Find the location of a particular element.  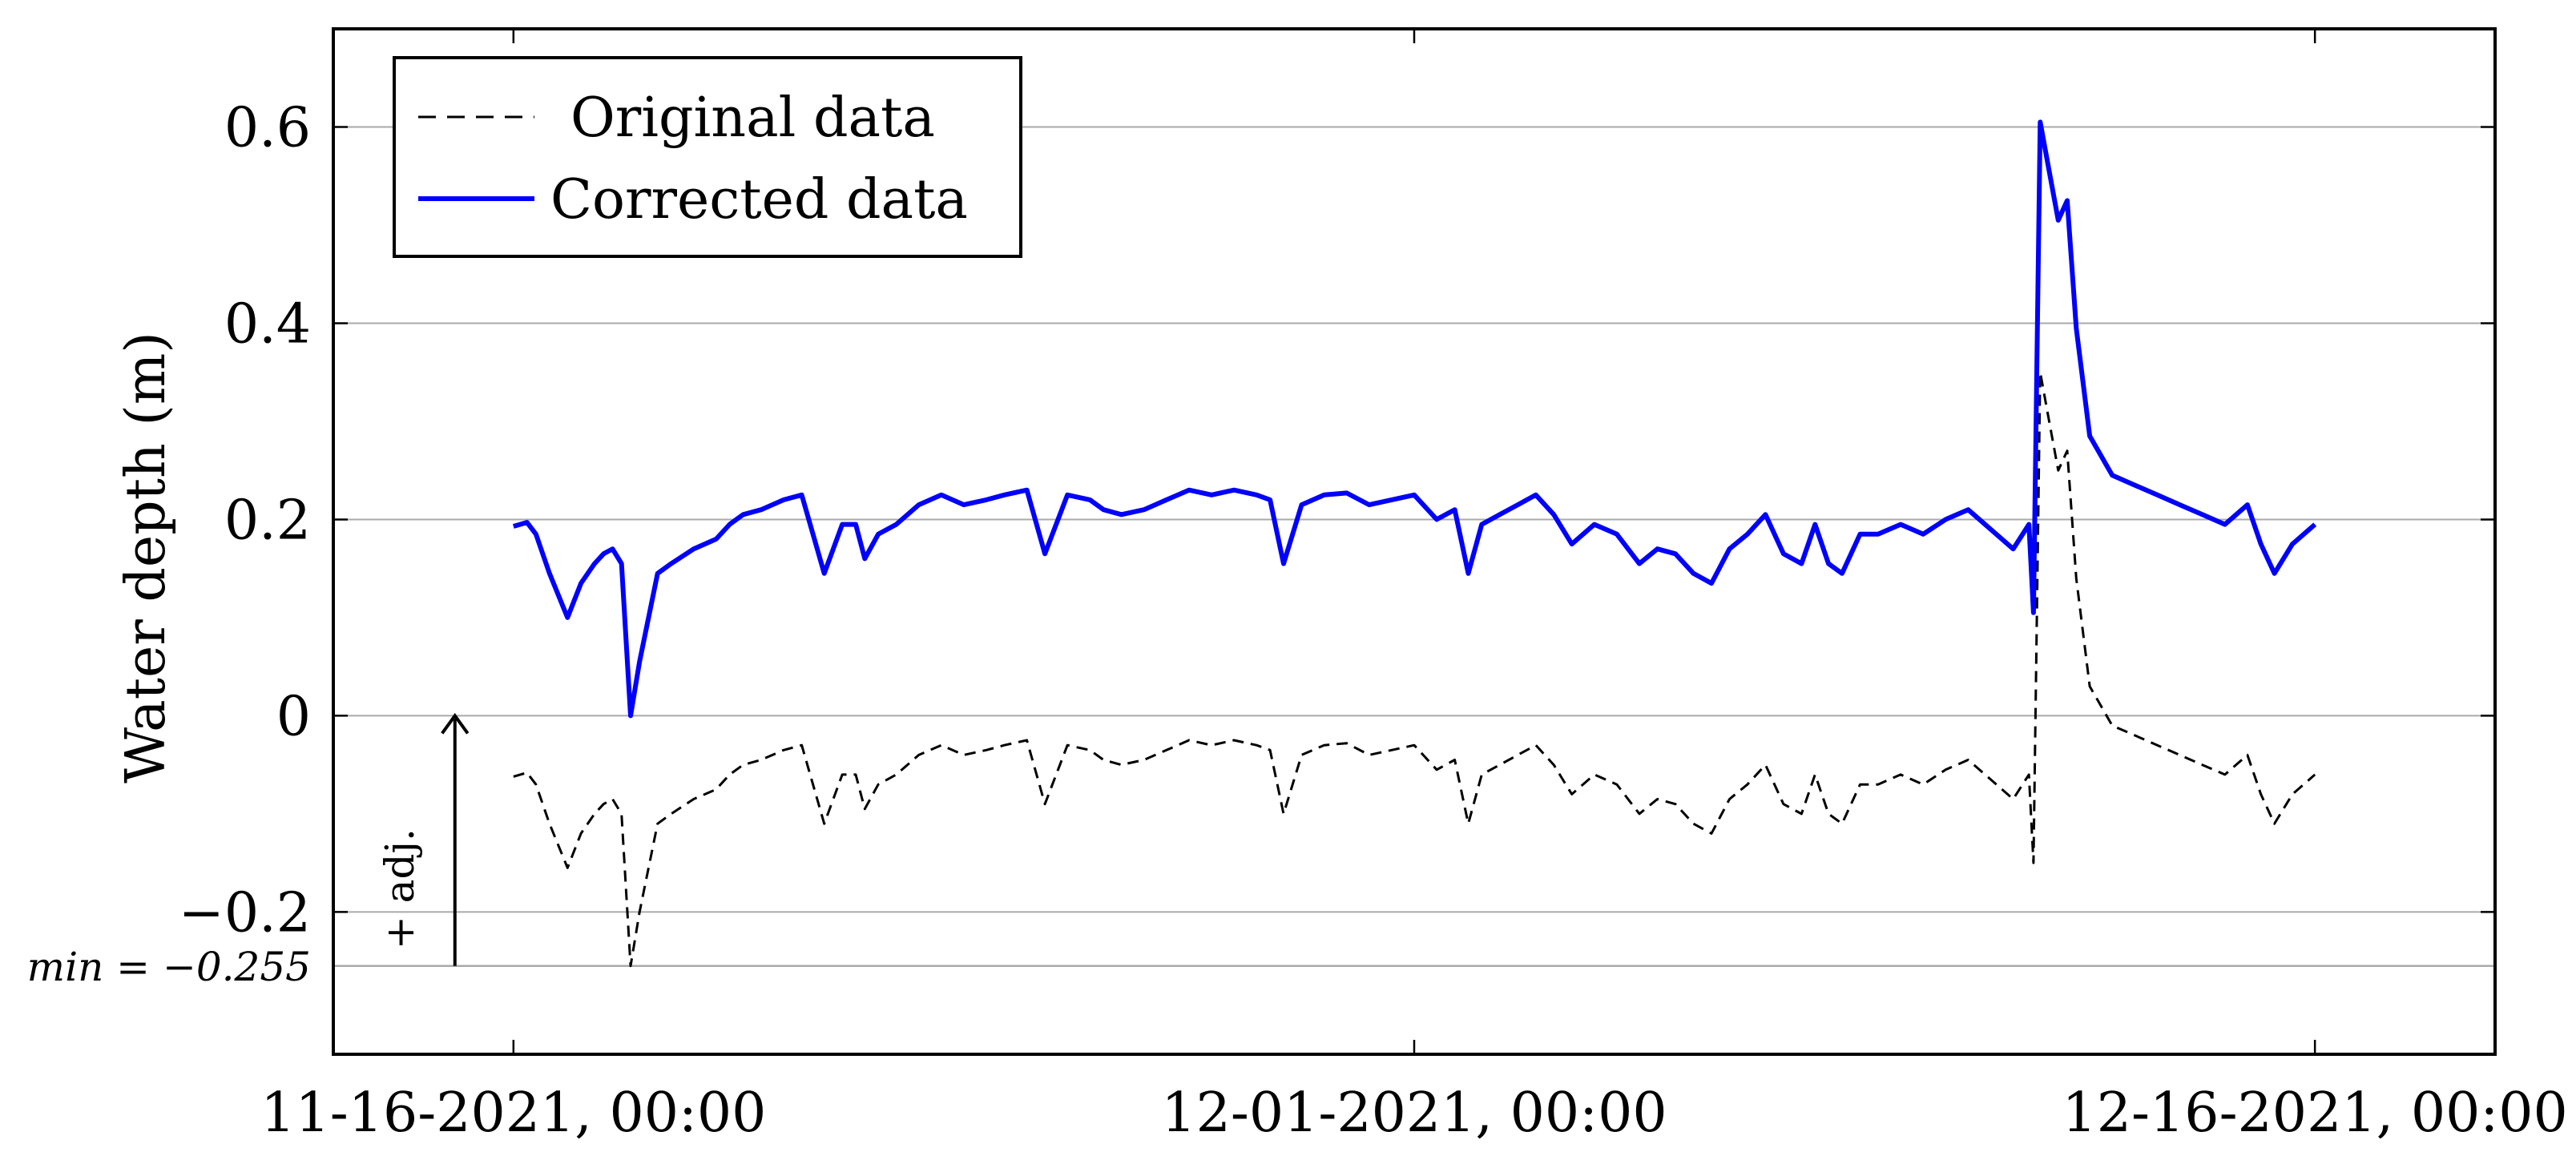

legend-label-original: Original data is located at coordinates (752, 119).